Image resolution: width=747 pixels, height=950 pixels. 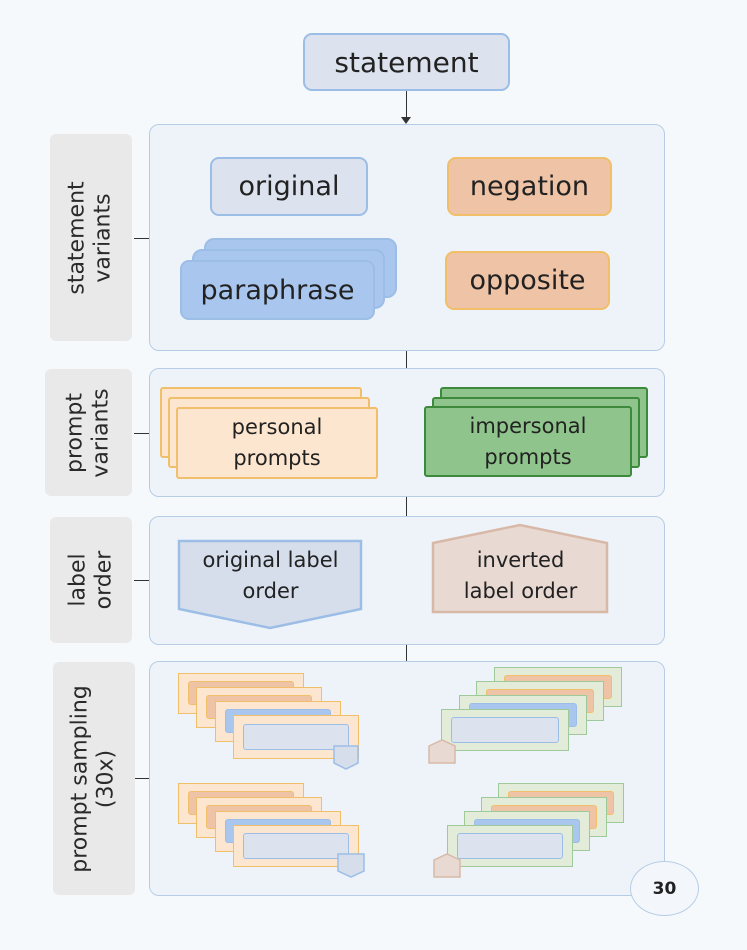 What do you see at coordinates (107, 778) in the screenshot?
I see `side-label-line: (30x)` at bounding box center [107, 778].